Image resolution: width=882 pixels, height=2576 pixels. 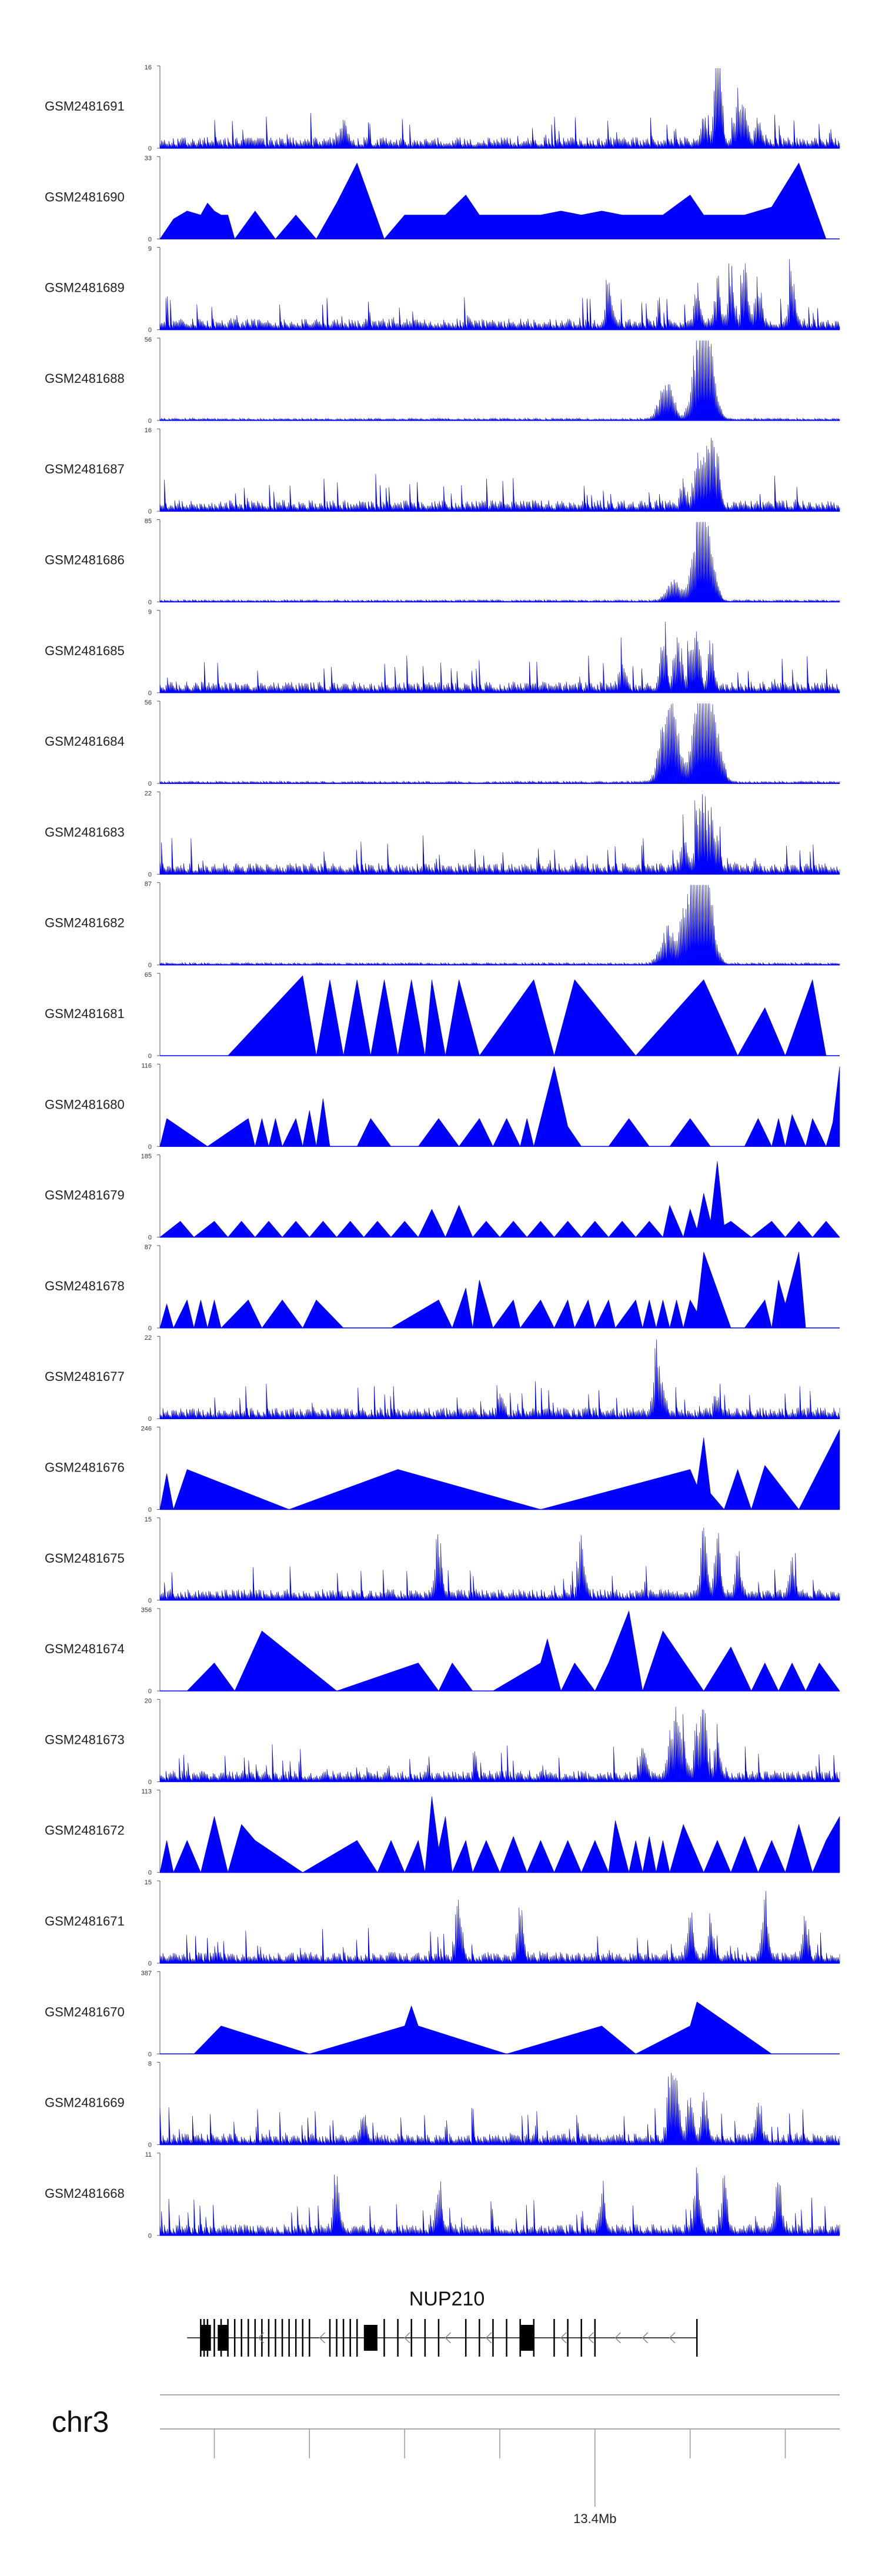 What do you see at coordinates (146, 1973) in the screenshot?
I see `y-max-label: 387` at bounding box center [146, 1973].